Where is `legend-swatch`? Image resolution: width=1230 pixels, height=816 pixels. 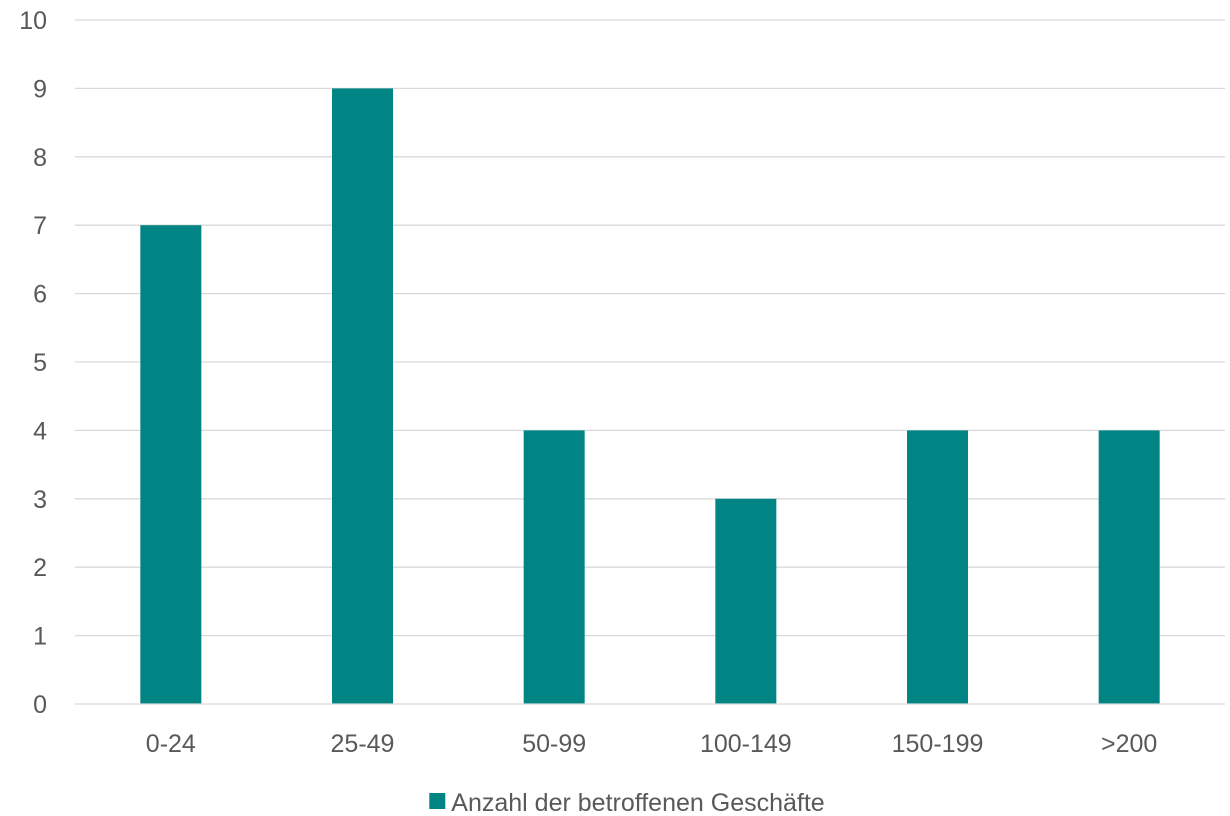 legend-swatch is located at coordinates (437, 801).